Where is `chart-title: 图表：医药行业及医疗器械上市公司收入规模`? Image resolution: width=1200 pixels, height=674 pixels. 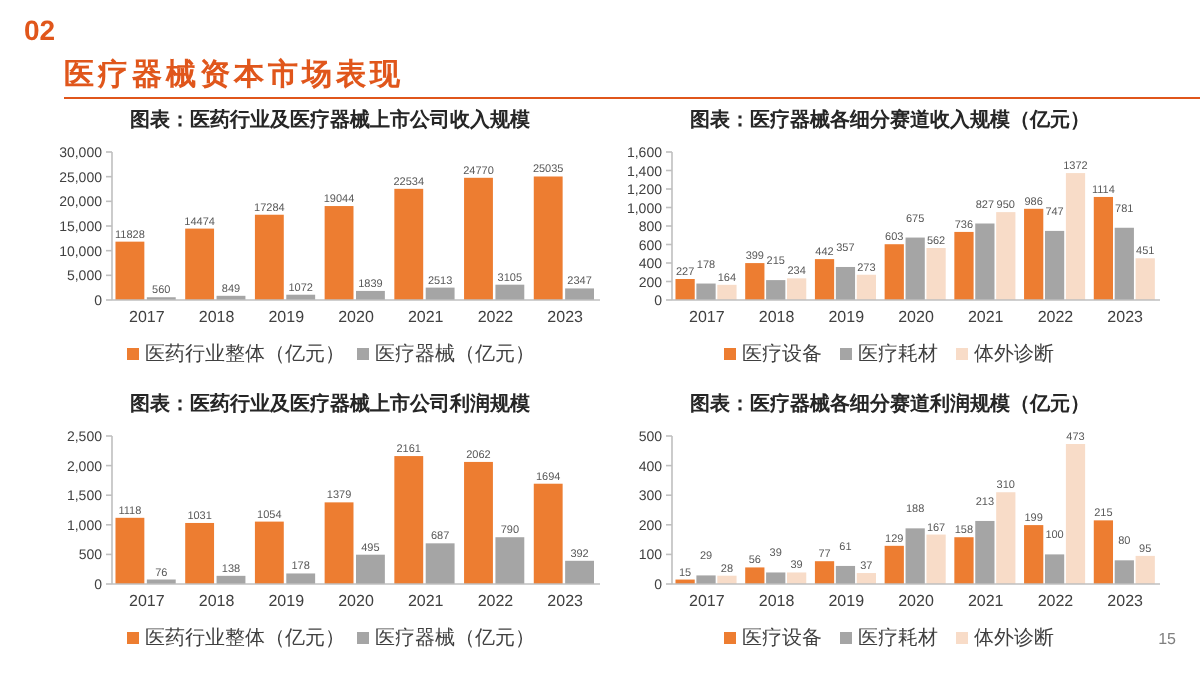
chart-title: 图表：医药行业及医疗器械上市公司收入规模 is located at coordinates (331, 120).